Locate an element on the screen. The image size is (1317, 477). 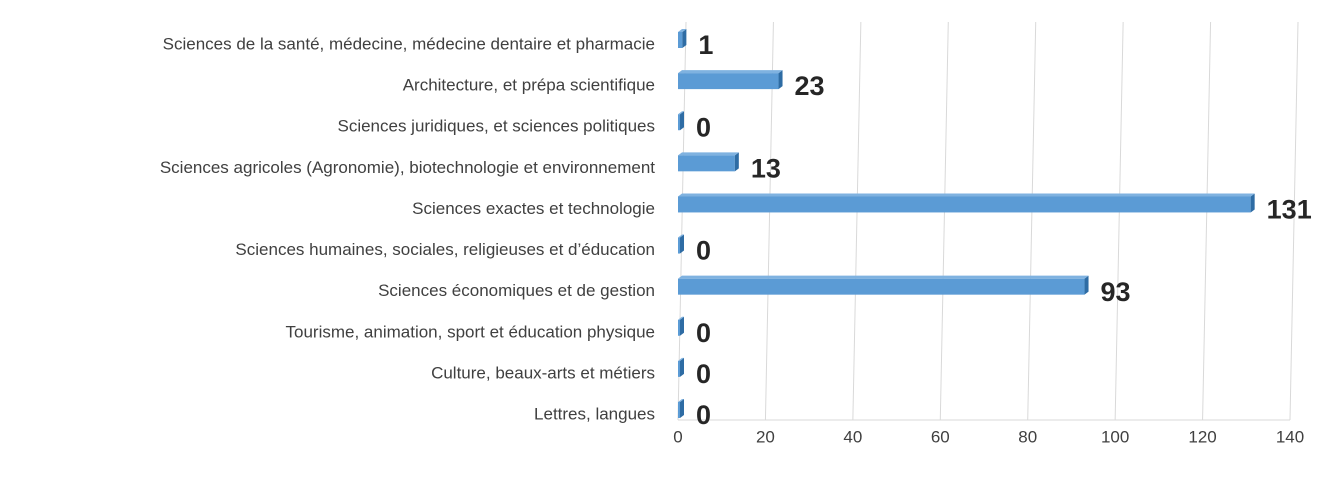
value-label: 1 is located at coordinates (705, 45).